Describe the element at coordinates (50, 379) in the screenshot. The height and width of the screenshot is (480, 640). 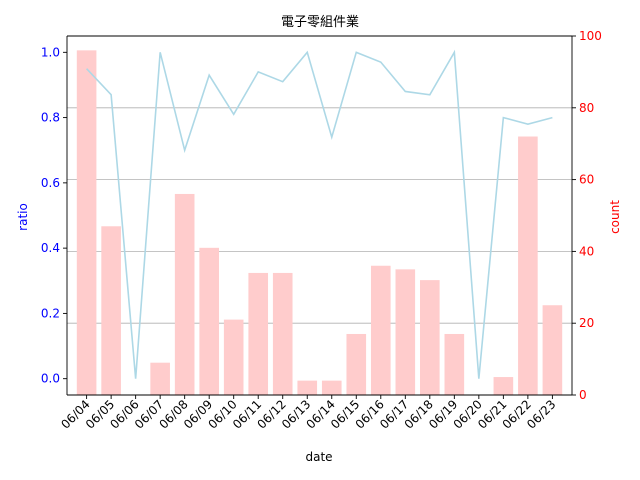
I see `left-tick-label-0: 0.0` at that location.